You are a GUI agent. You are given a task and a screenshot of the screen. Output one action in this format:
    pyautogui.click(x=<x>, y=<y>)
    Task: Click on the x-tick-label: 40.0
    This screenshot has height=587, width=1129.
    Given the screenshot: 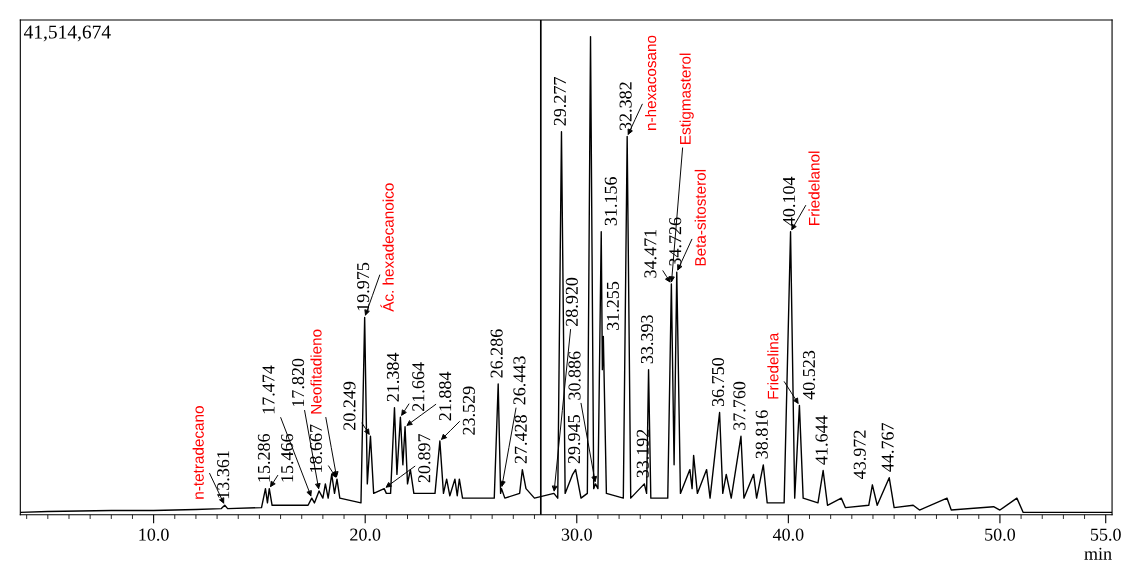 What is the action you would take?
    pyautogui.click(x=788, y=534)
    